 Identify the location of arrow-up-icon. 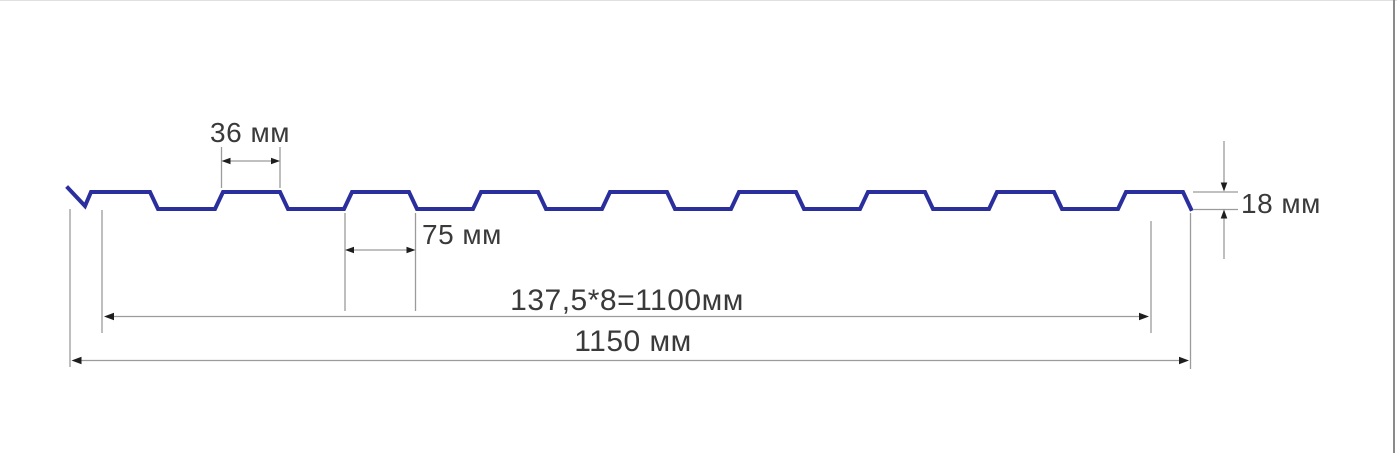
(1224, 214).